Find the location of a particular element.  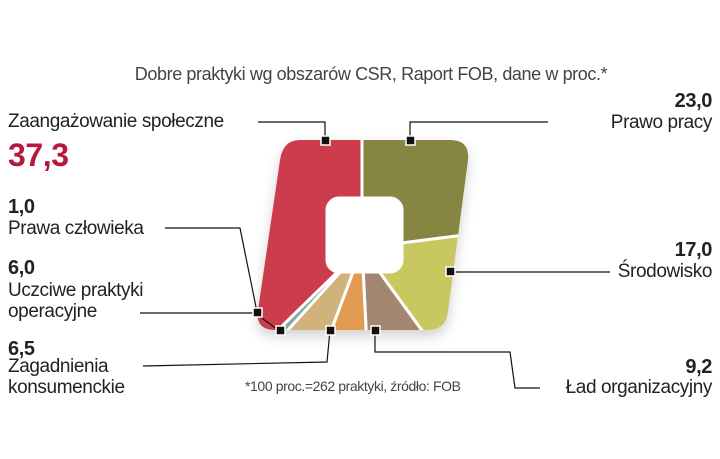

label-srodowisko: Środowisko is located at coordinates (665, 271).